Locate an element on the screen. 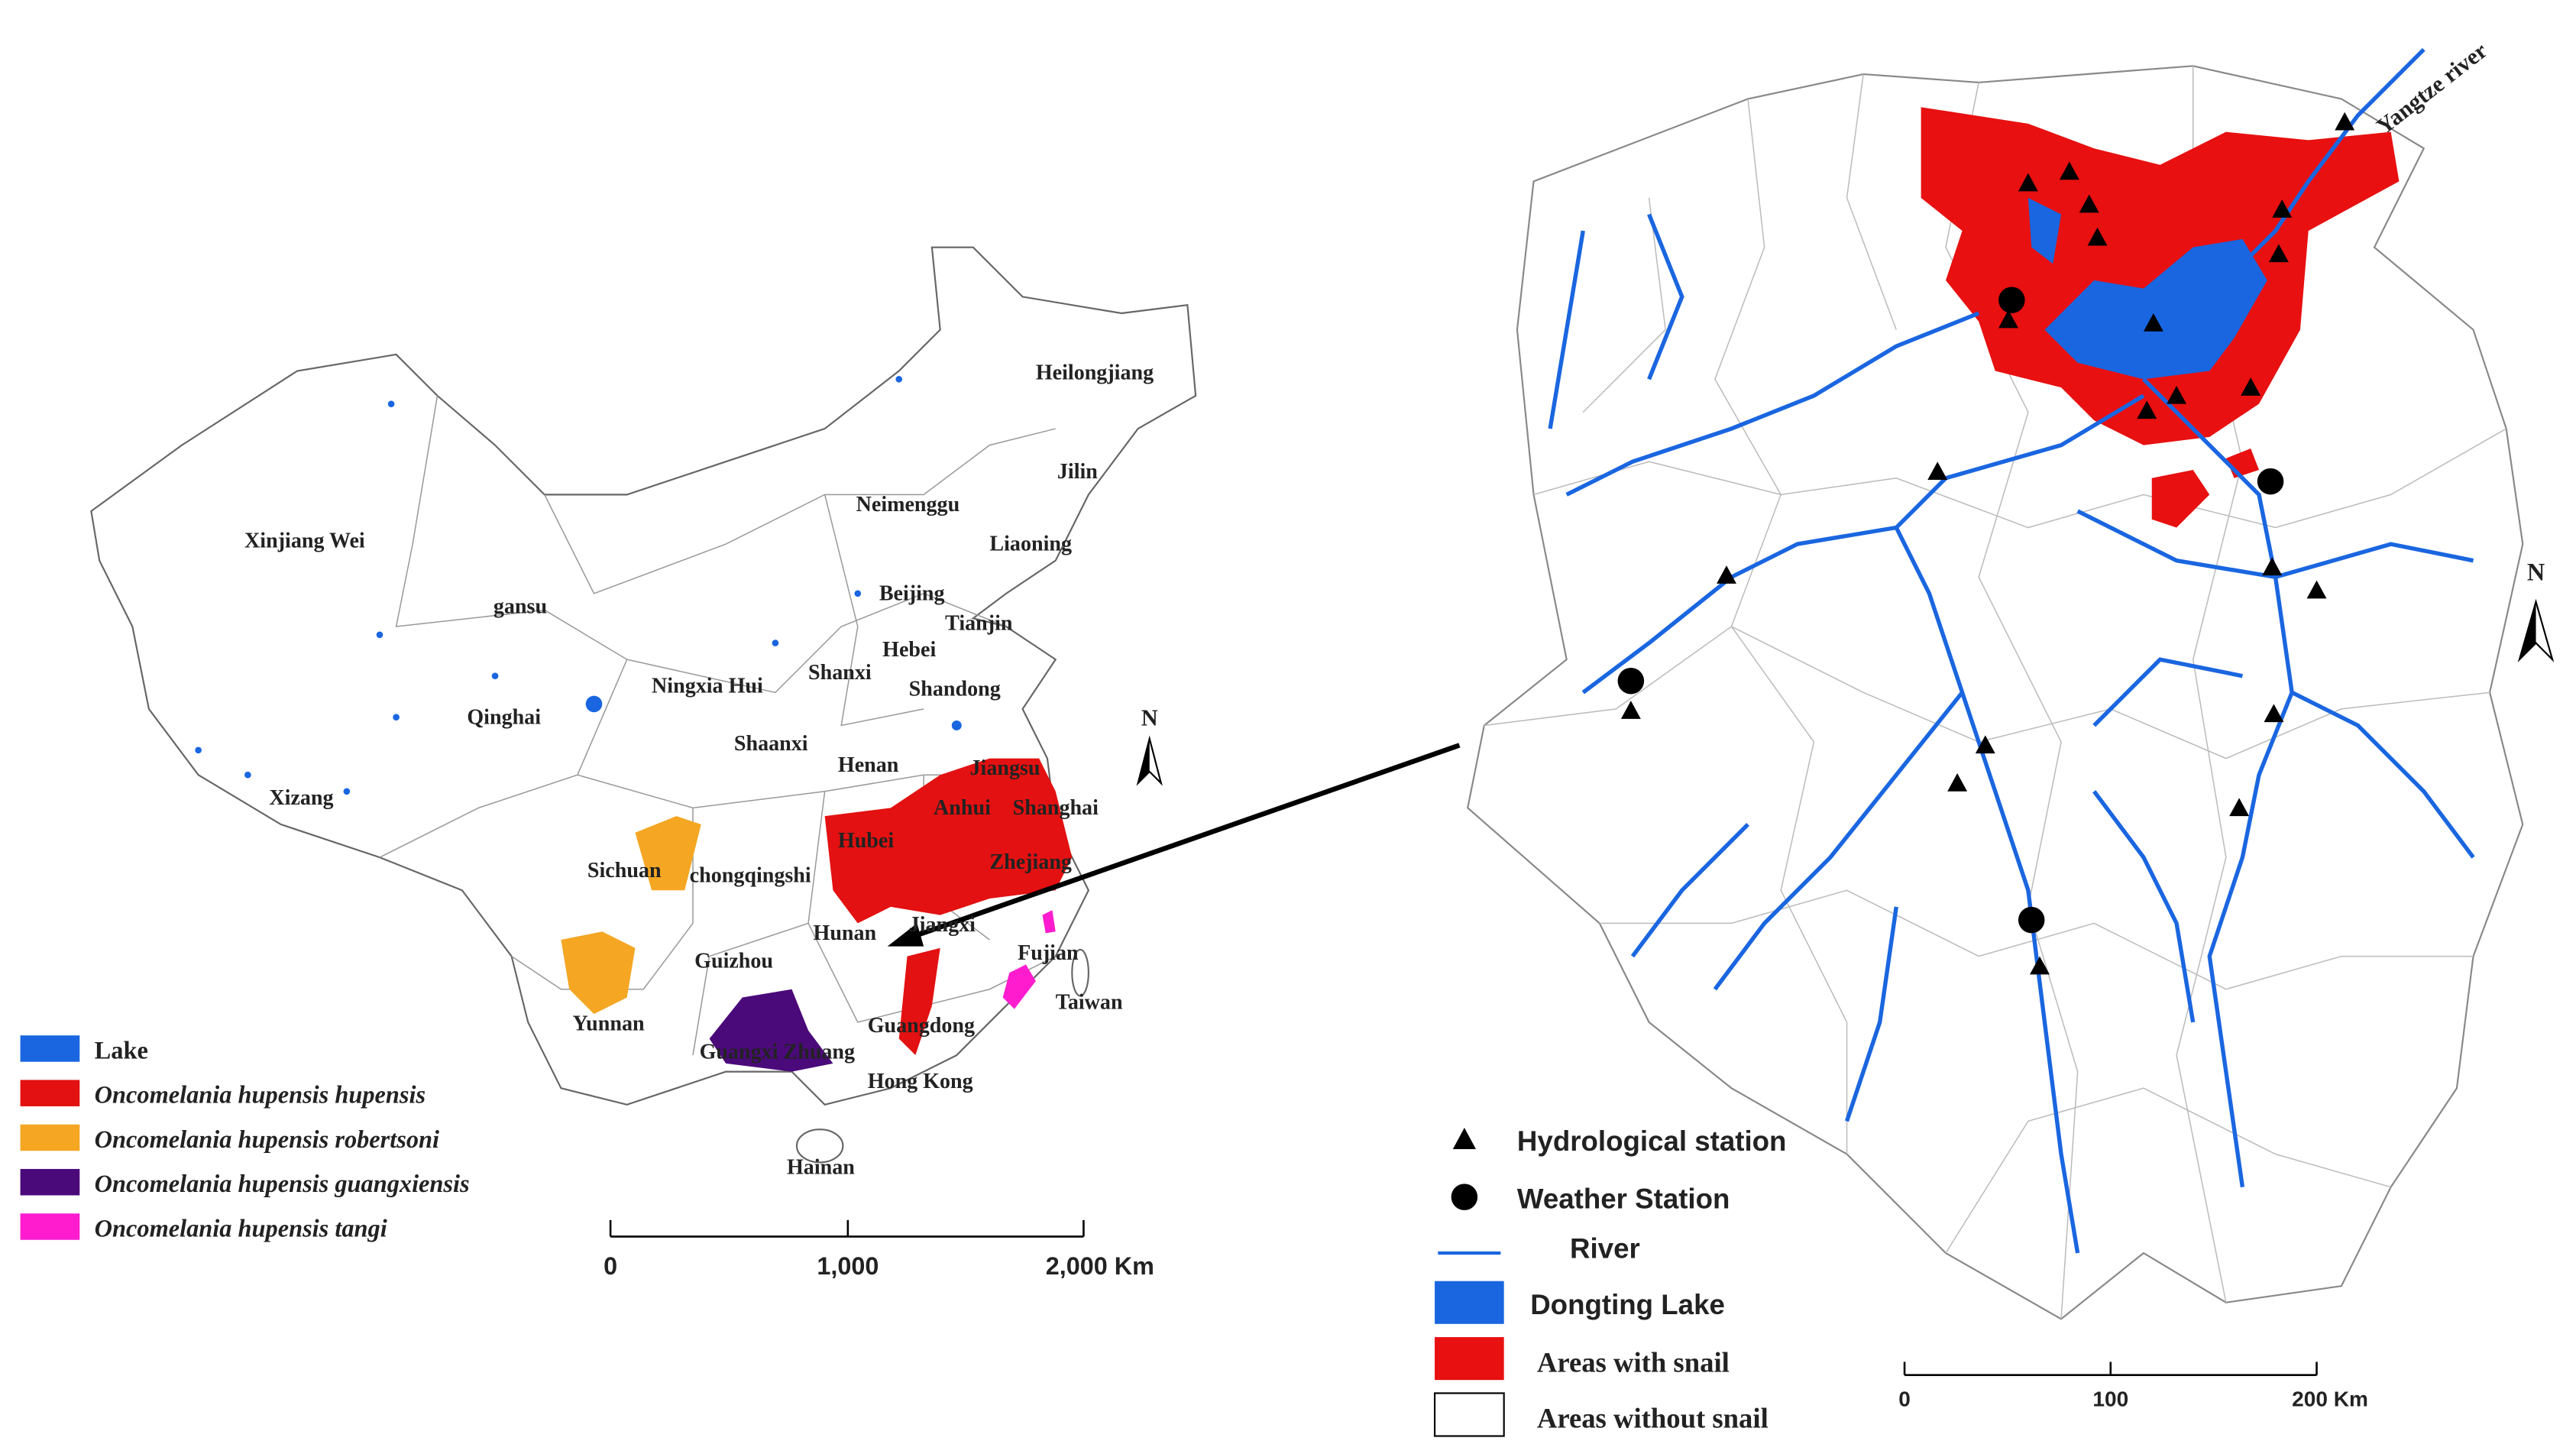 This screenshot has height=1441, width=2576. scale-label: 200 Km is located at coordinates (2330, 1399).